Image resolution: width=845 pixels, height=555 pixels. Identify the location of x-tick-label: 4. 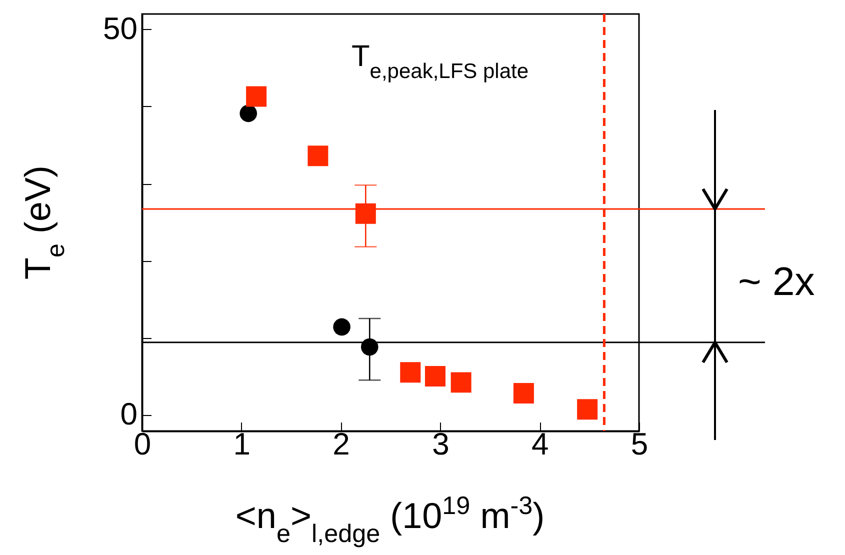
(540, 444).